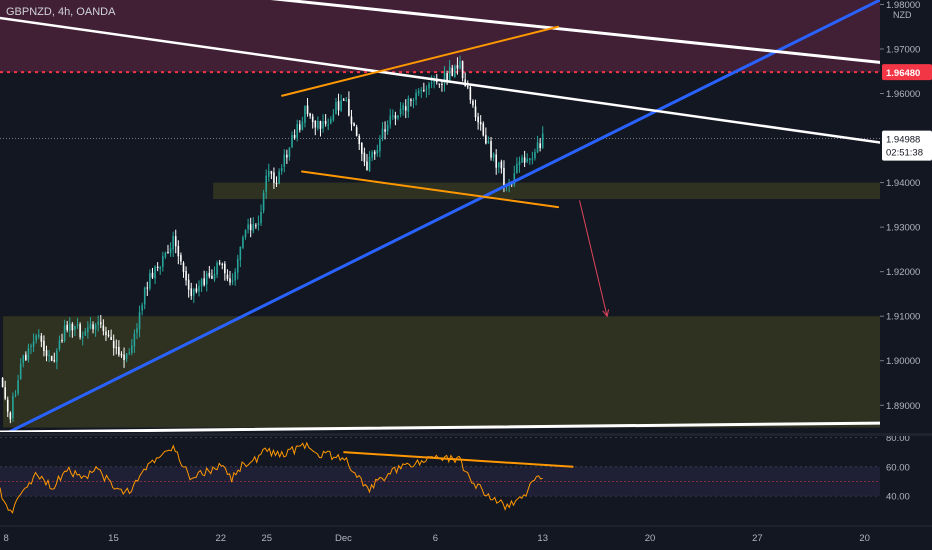  Describe the element at coordinates (440, 426) in the screenshot. I see `white-bottom-line` at that location.